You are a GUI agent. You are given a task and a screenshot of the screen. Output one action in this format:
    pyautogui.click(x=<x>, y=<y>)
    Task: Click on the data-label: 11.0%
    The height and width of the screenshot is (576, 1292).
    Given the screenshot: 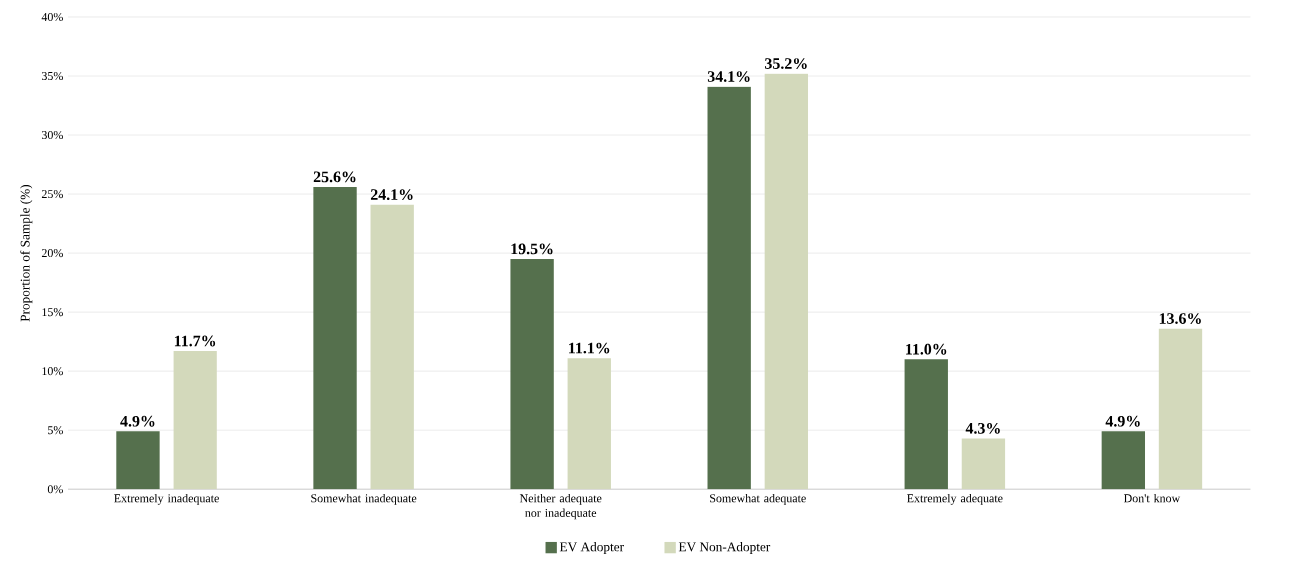 What is the action you would take?
    pyautogui.click(x=926, y=349)
    